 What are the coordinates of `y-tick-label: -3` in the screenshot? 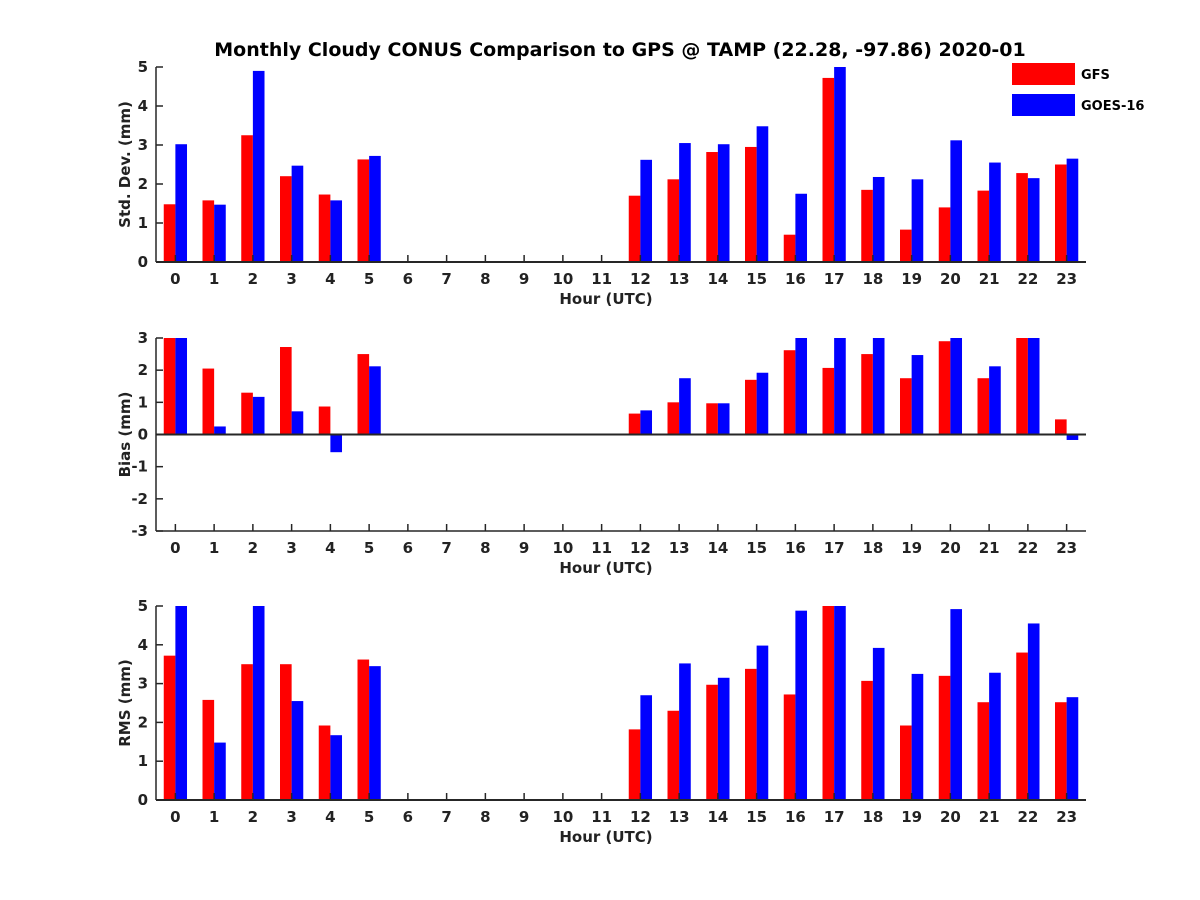 It's located at (139, 531).